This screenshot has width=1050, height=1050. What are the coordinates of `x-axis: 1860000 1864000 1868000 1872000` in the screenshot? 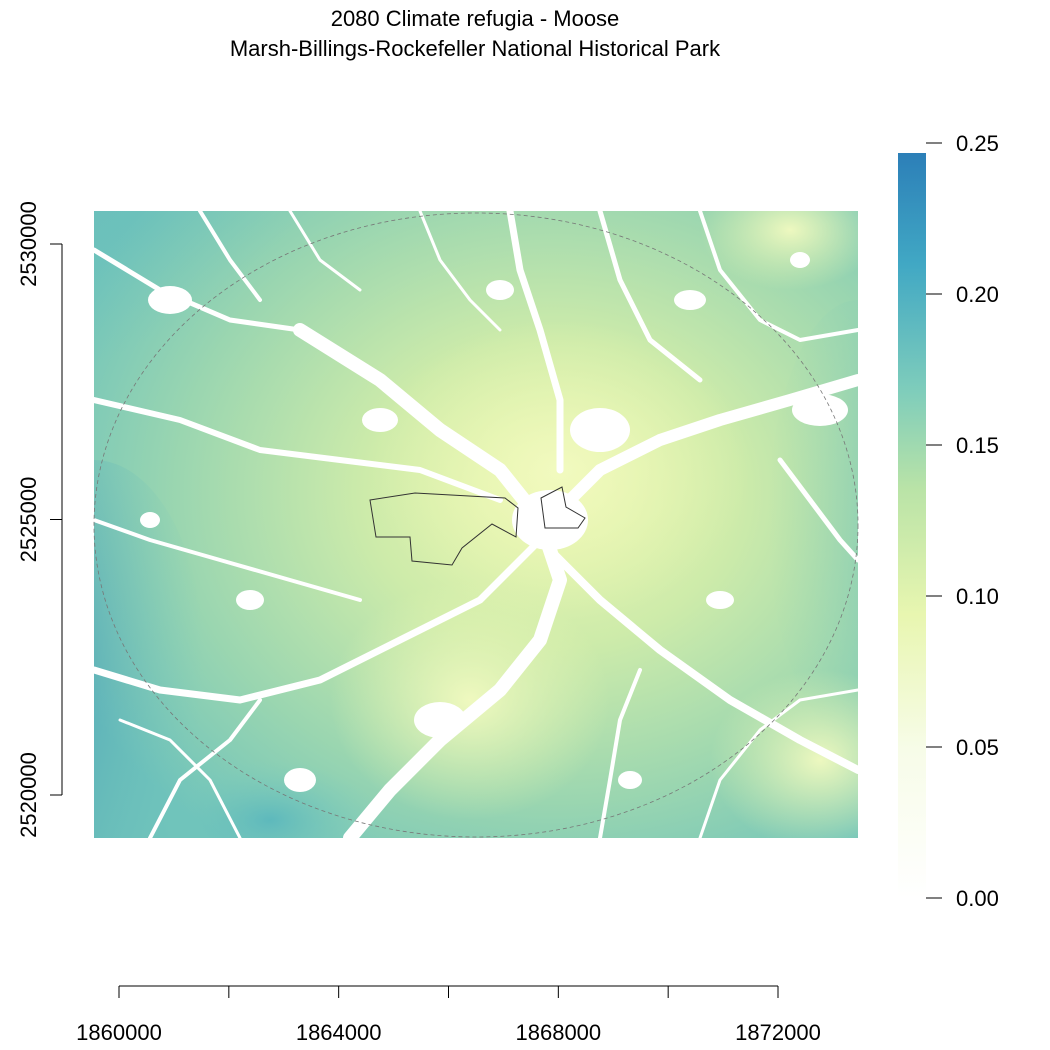 It's located at (448, 1015).